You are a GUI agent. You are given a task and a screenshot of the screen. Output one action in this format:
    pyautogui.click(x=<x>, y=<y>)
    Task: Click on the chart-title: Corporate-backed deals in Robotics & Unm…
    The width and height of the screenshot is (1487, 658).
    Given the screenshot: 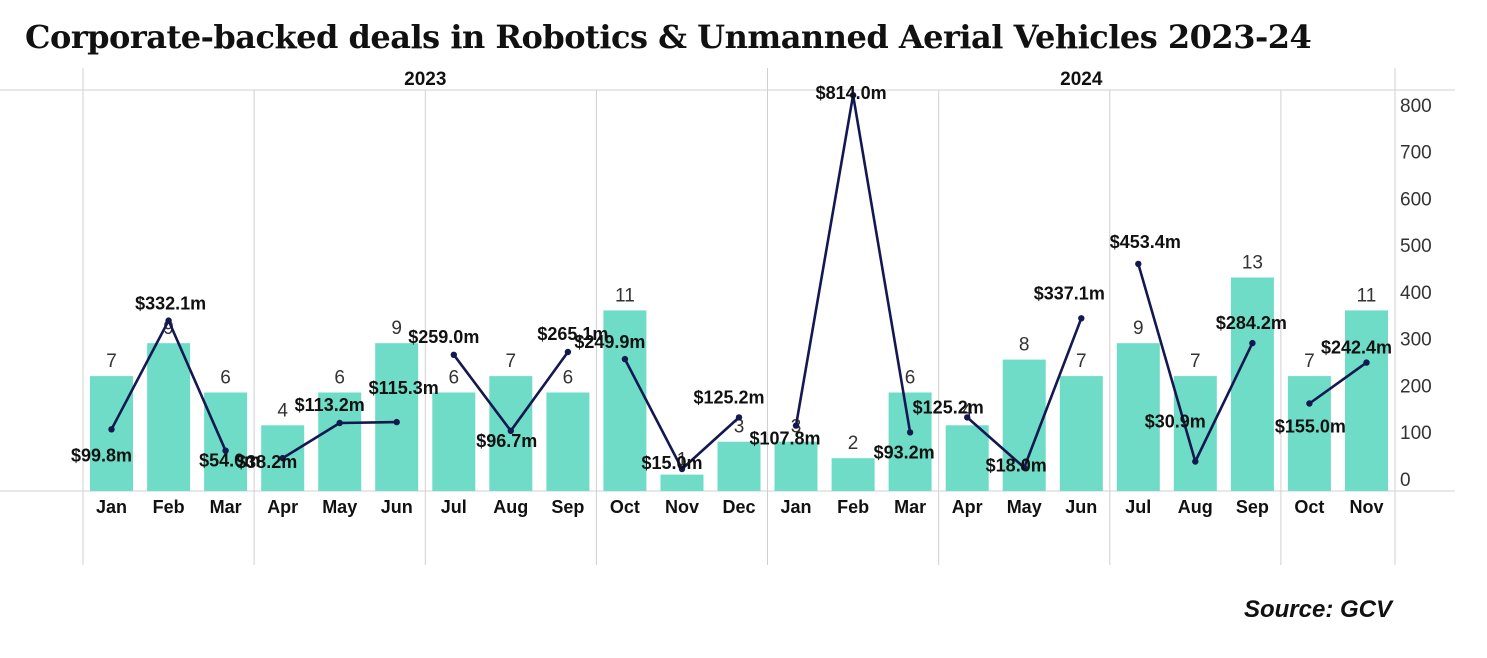 What is the action you would take?
    pyautogui.click(x=668, y=37)
    